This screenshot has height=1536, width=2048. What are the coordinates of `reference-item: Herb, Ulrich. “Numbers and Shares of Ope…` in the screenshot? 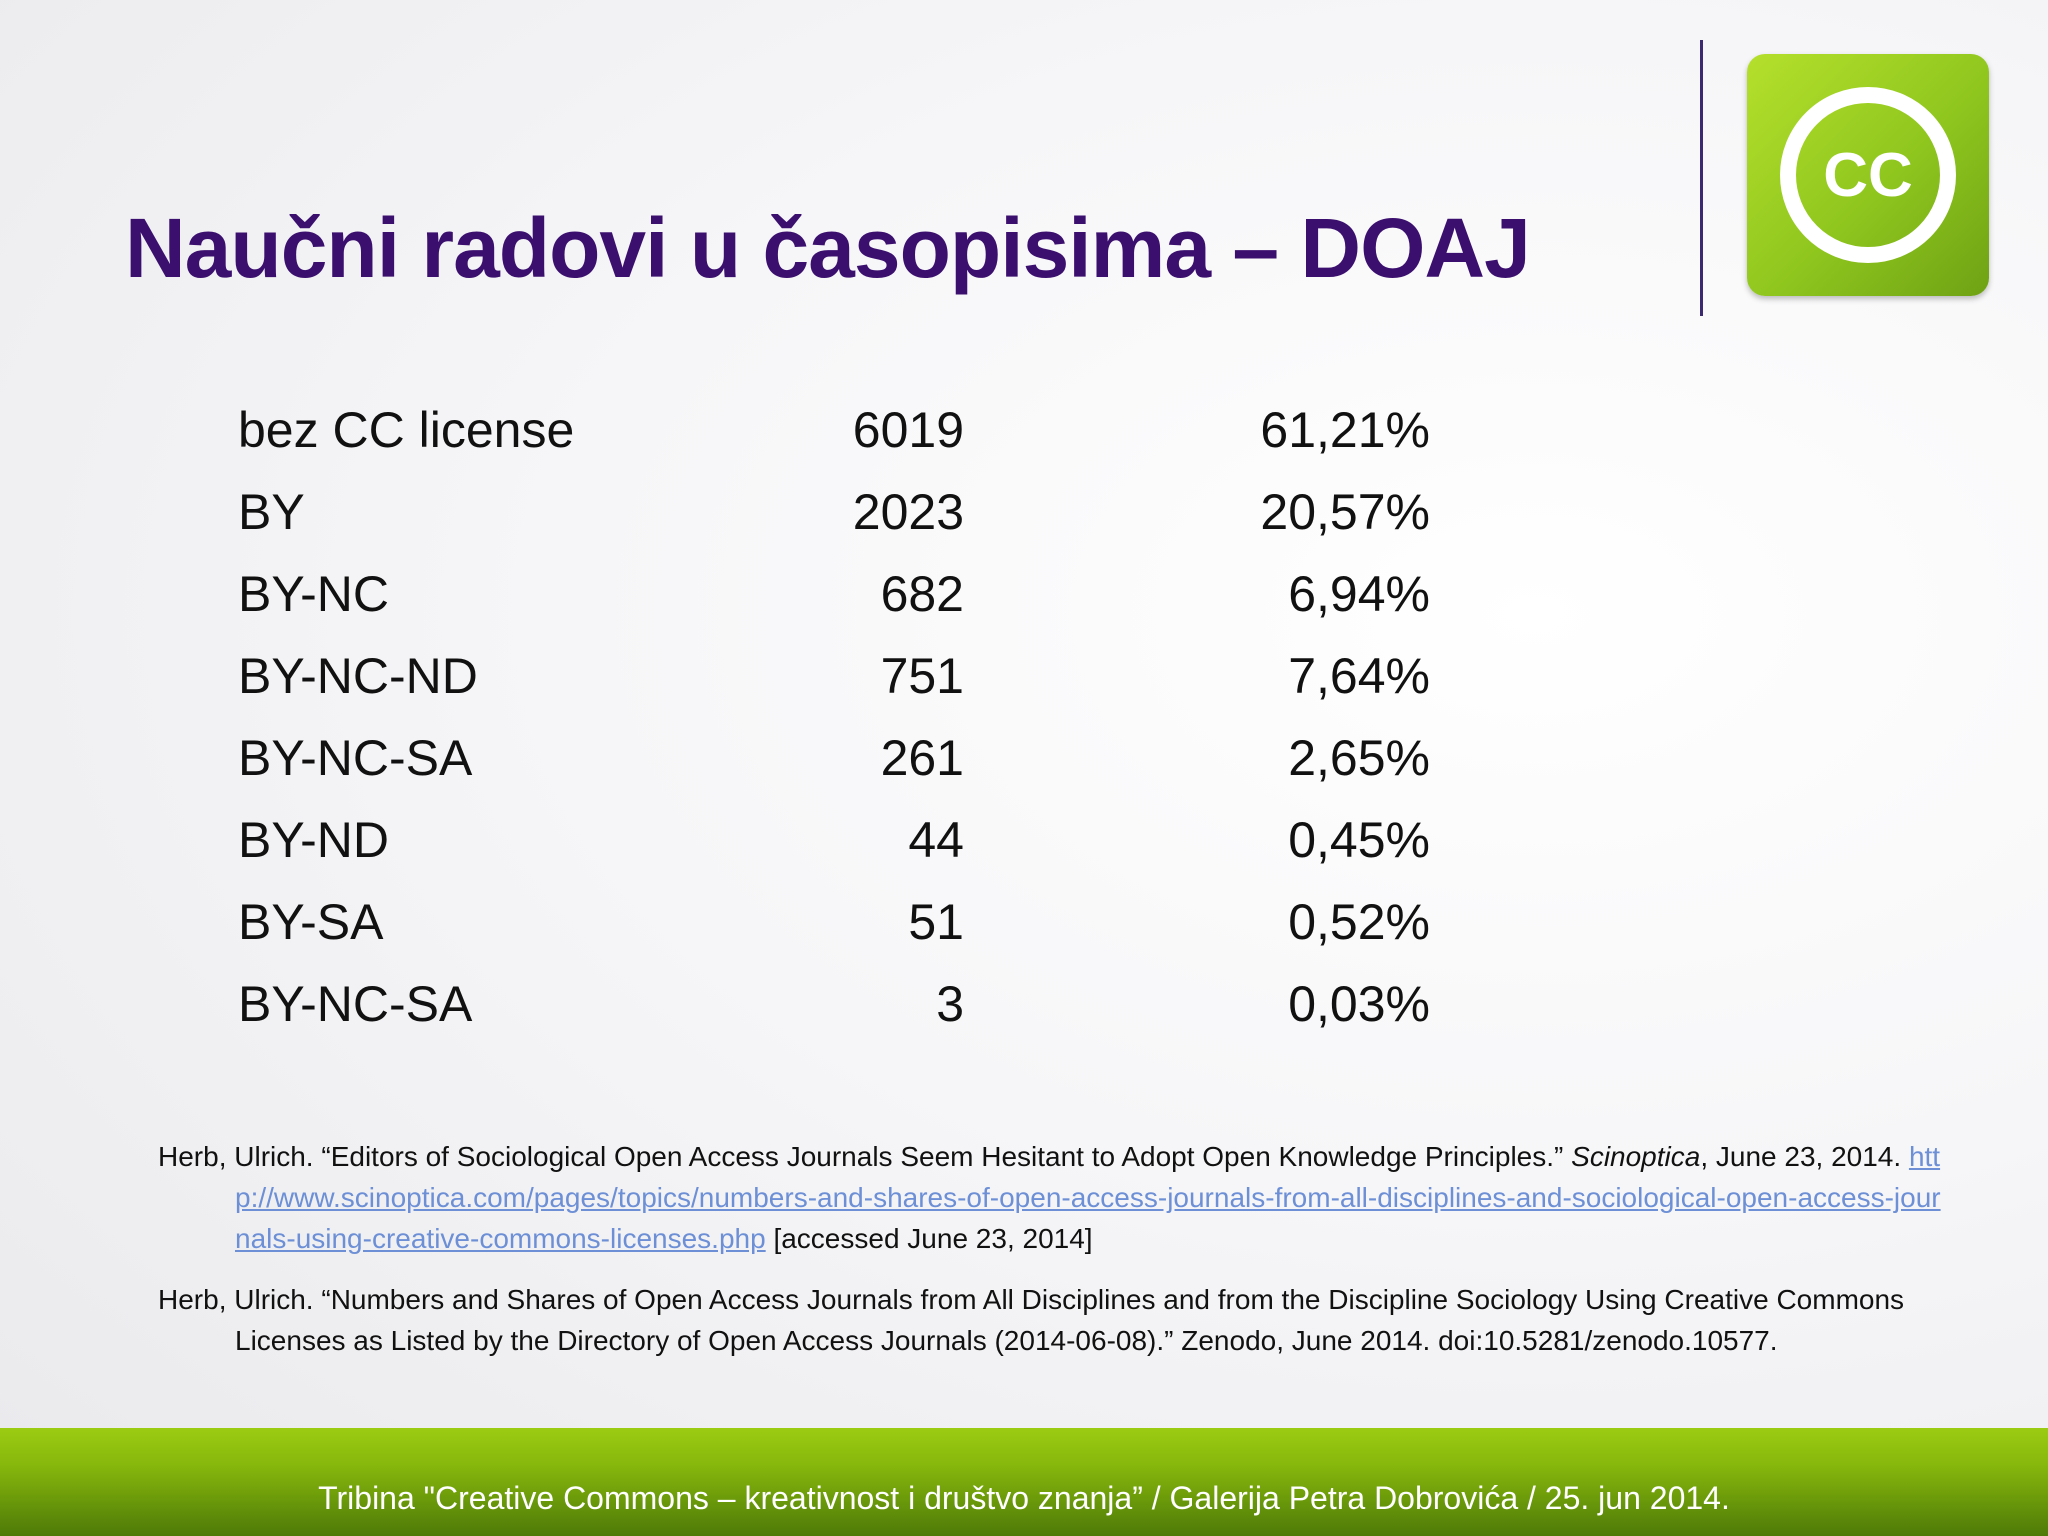 It's located at (1031, 1320).